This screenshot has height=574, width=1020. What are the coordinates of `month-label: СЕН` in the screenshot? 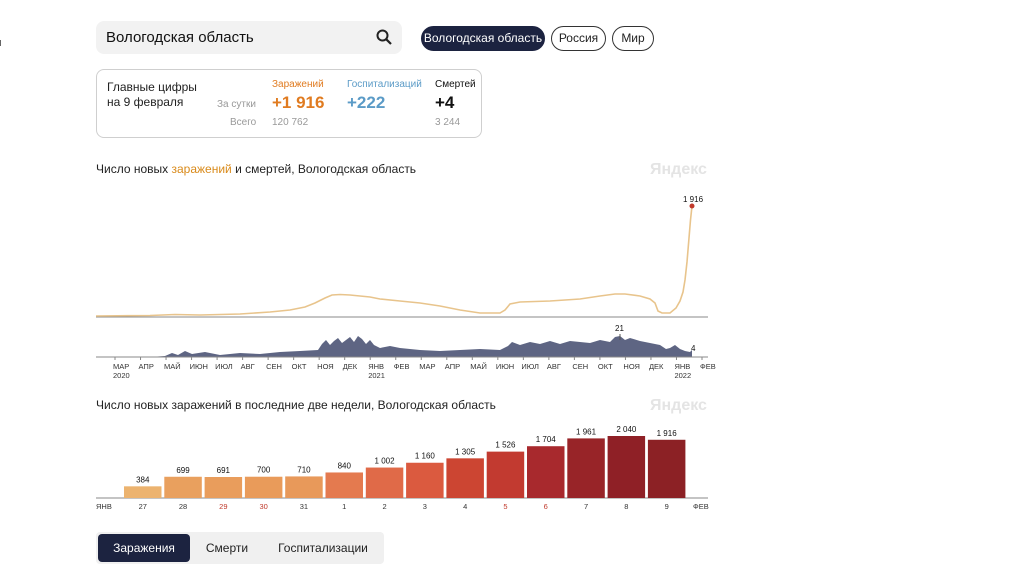 It's located at (274, 366).